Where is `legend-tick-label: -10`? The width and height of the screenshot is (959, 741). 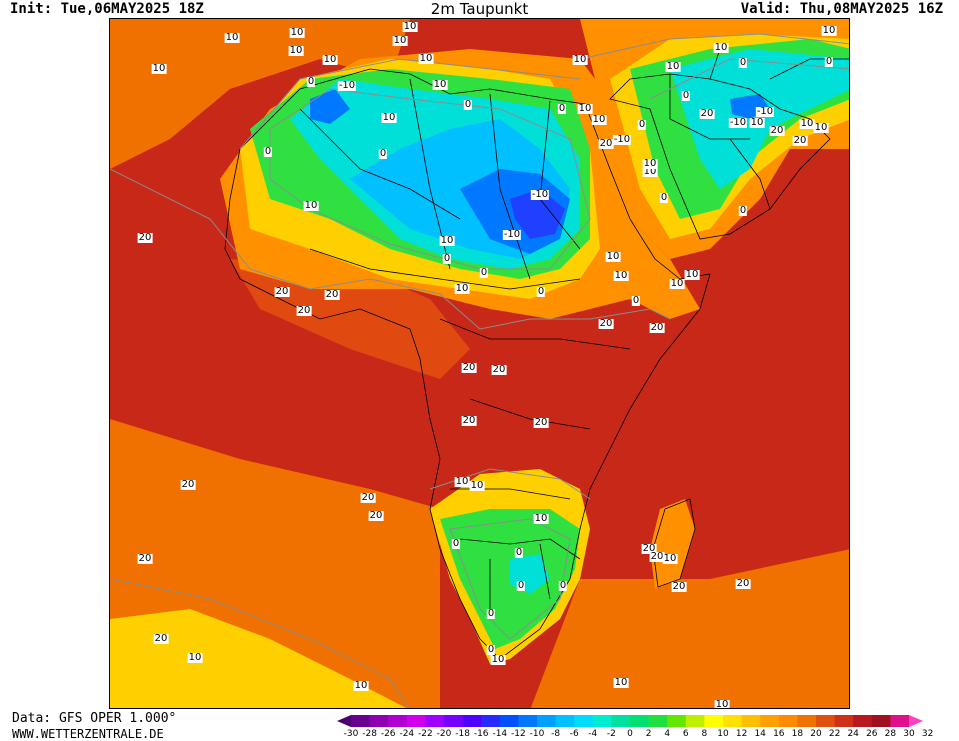 legend-tick-label: -10 is located at coordinates (537, 734).